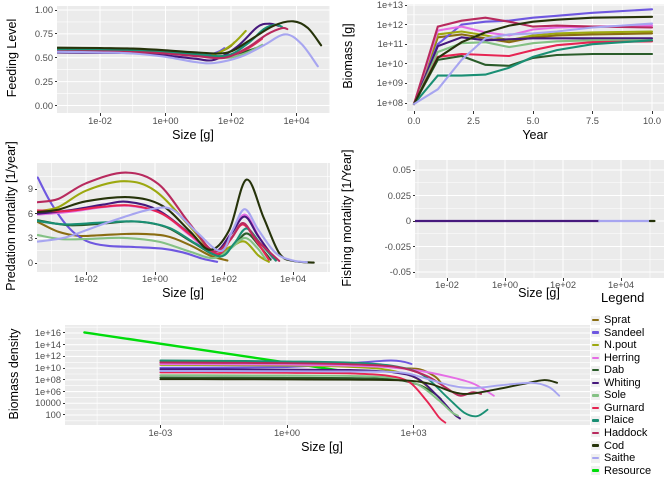 The height and width of the screenshot is (480, 672). What do you see at coordinates (43, 57) in the screenshot?
I see `y-tick-label: 0.50` at bounding box center [43, 57].